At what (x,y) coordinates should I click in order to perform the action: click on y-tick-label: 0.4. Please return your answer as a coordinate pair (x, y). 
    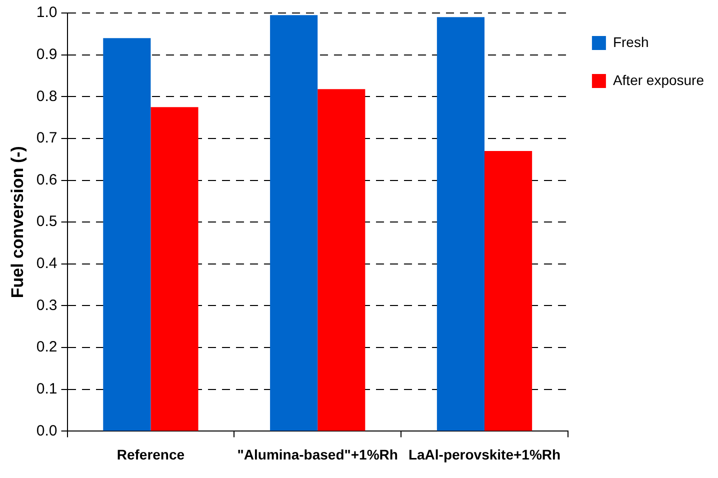
    Looking at the image, I should click on (47, 263).